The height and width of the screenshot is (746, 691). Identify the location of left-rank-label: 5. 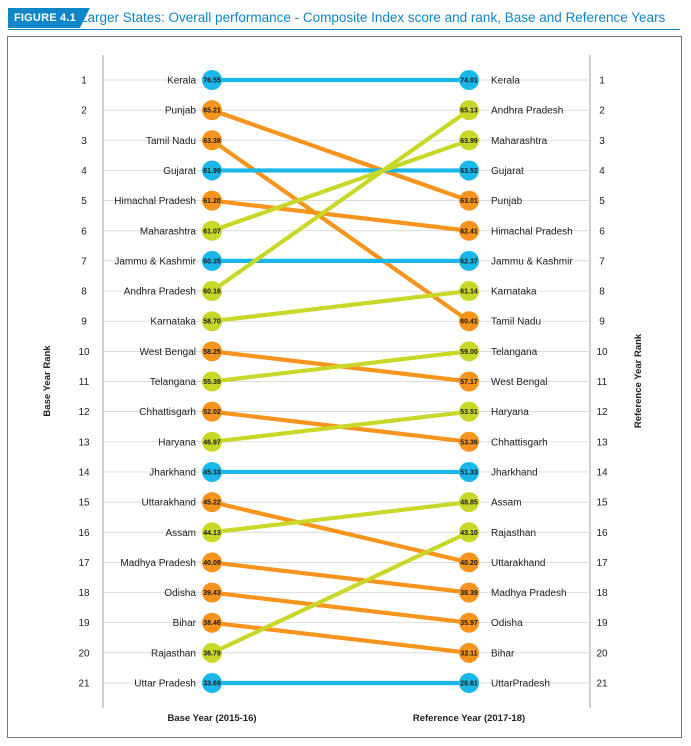
(84, 201).